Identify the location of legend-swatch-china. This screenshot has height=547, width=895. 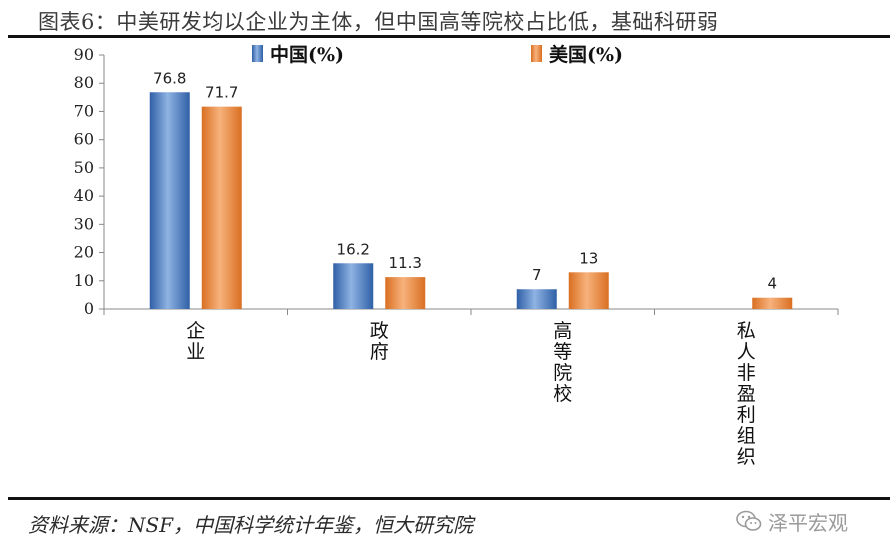
(257, 53).